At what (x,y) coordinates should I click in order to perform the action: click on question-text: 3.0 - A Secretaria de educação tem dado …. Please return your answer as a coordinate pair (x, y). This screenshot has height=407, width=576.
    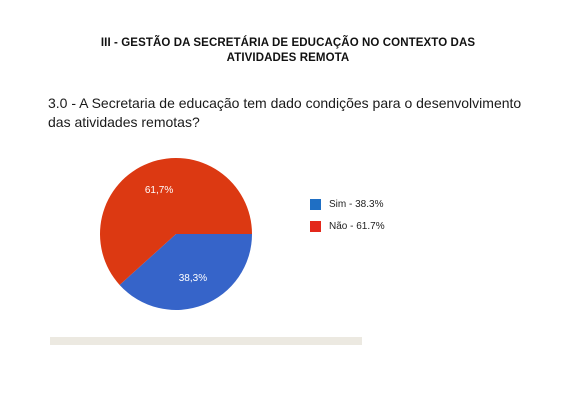
    Looking at the image, I should click on (298, 113).